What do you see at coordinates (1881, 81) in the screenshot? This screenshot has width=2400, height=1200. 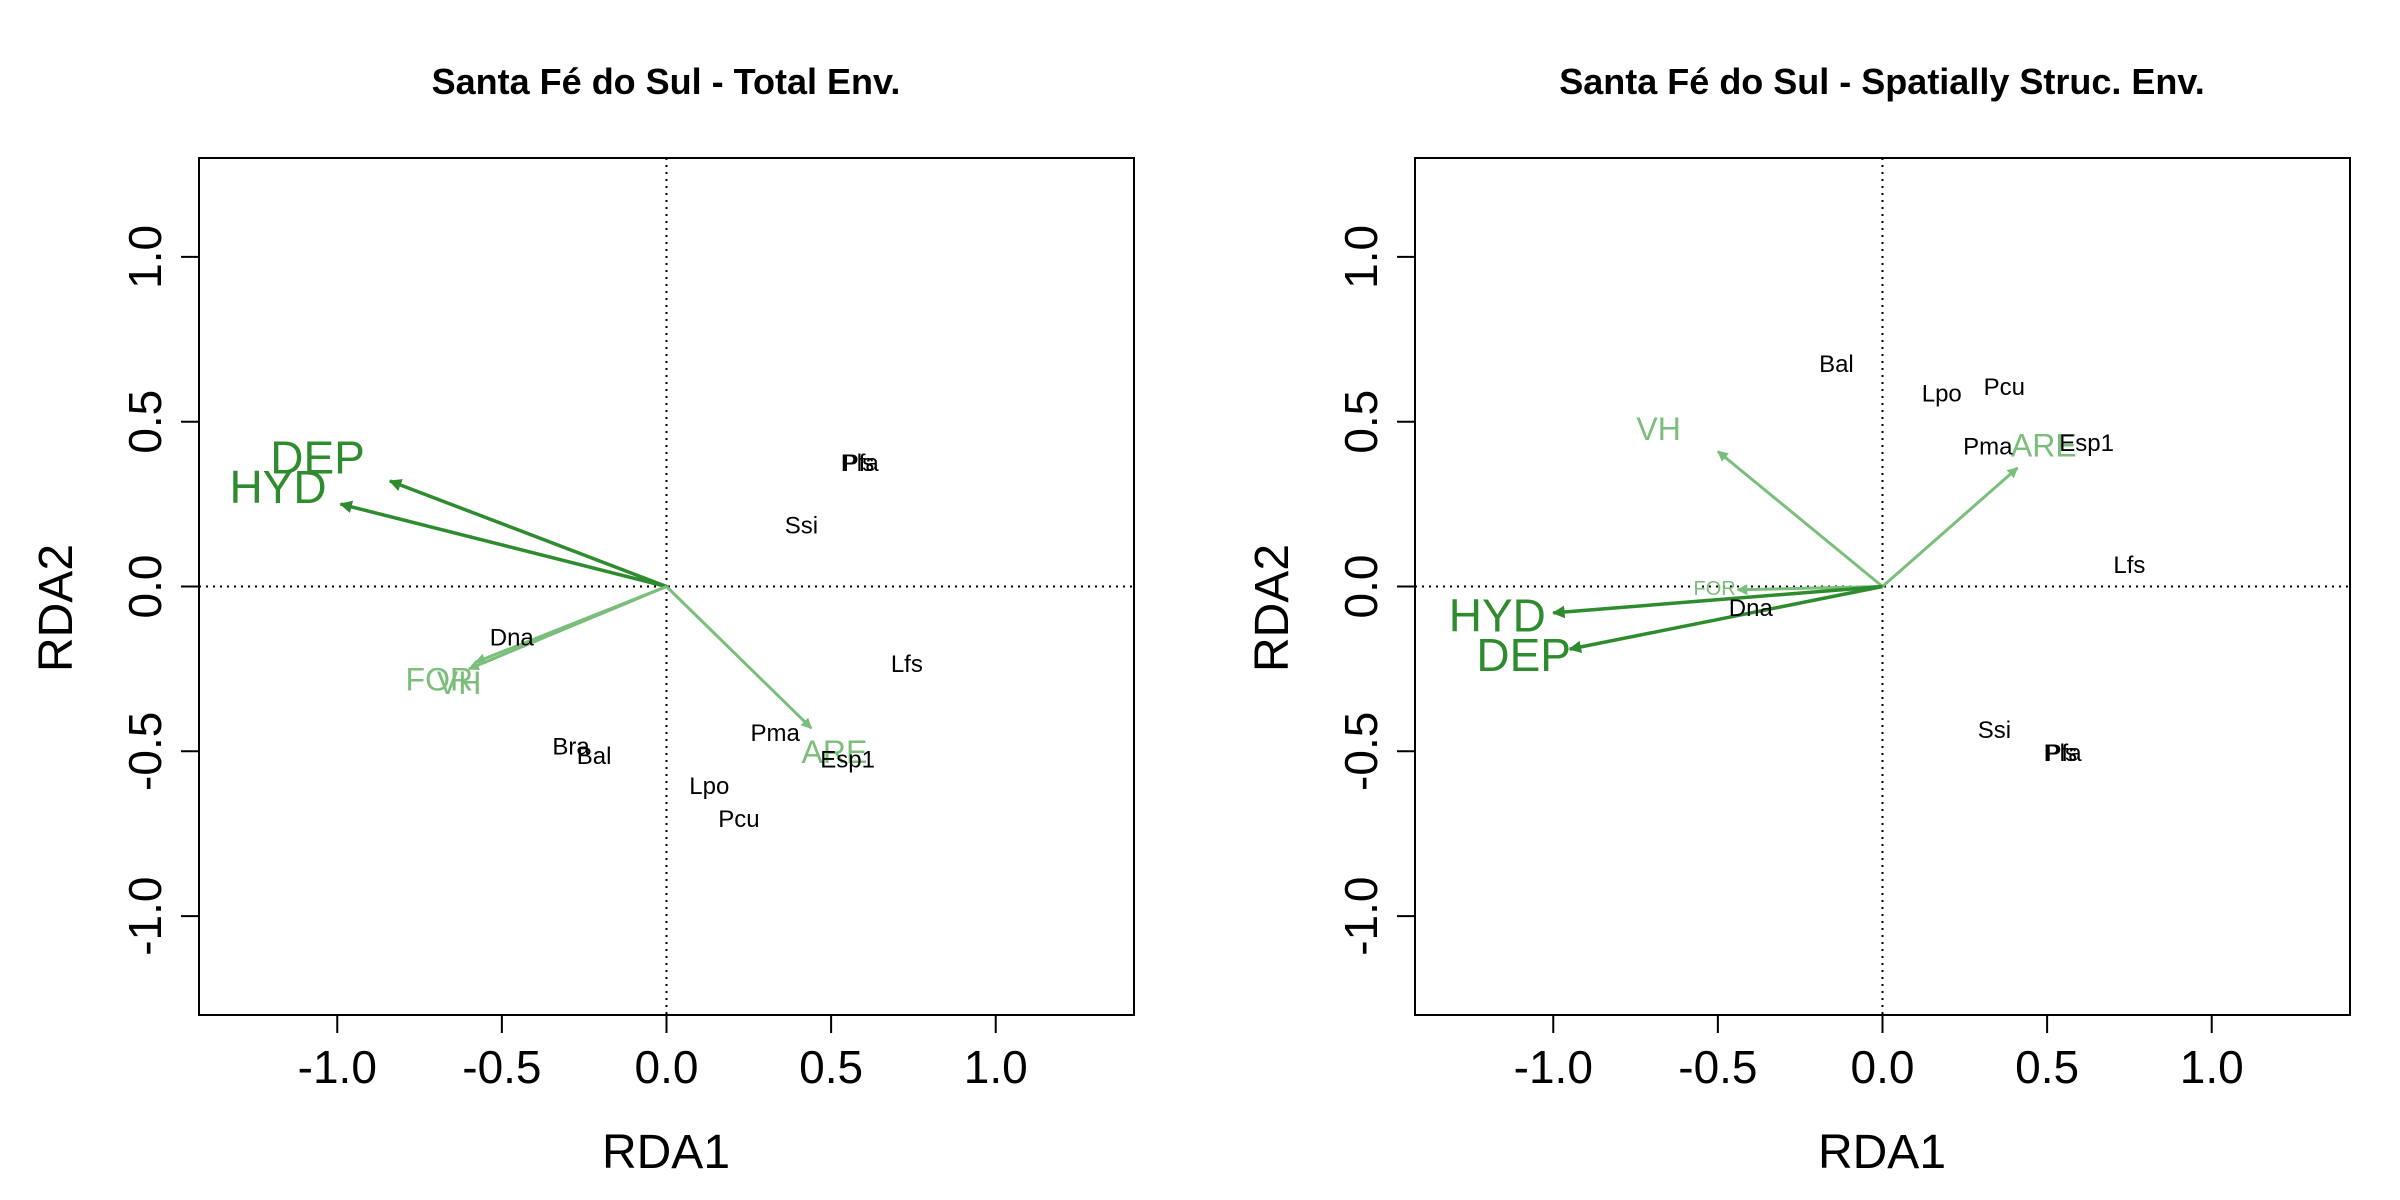 I see `panel-title: Santa Fé do Sul - Spatially Struc. Env.` at bounding box center [1881, 81].